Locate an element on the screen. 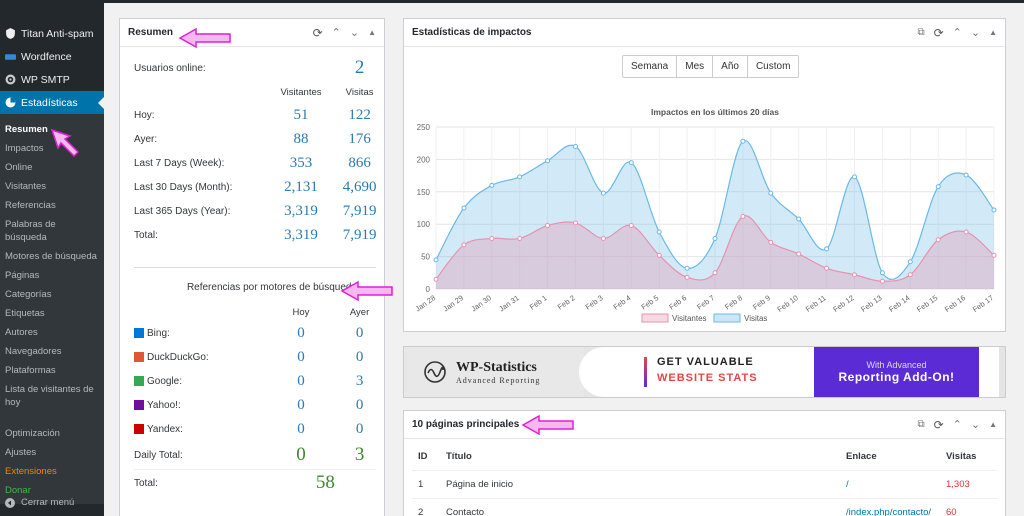  cell-link: /index.php/contacto/ is located at coordinates (890, 507).